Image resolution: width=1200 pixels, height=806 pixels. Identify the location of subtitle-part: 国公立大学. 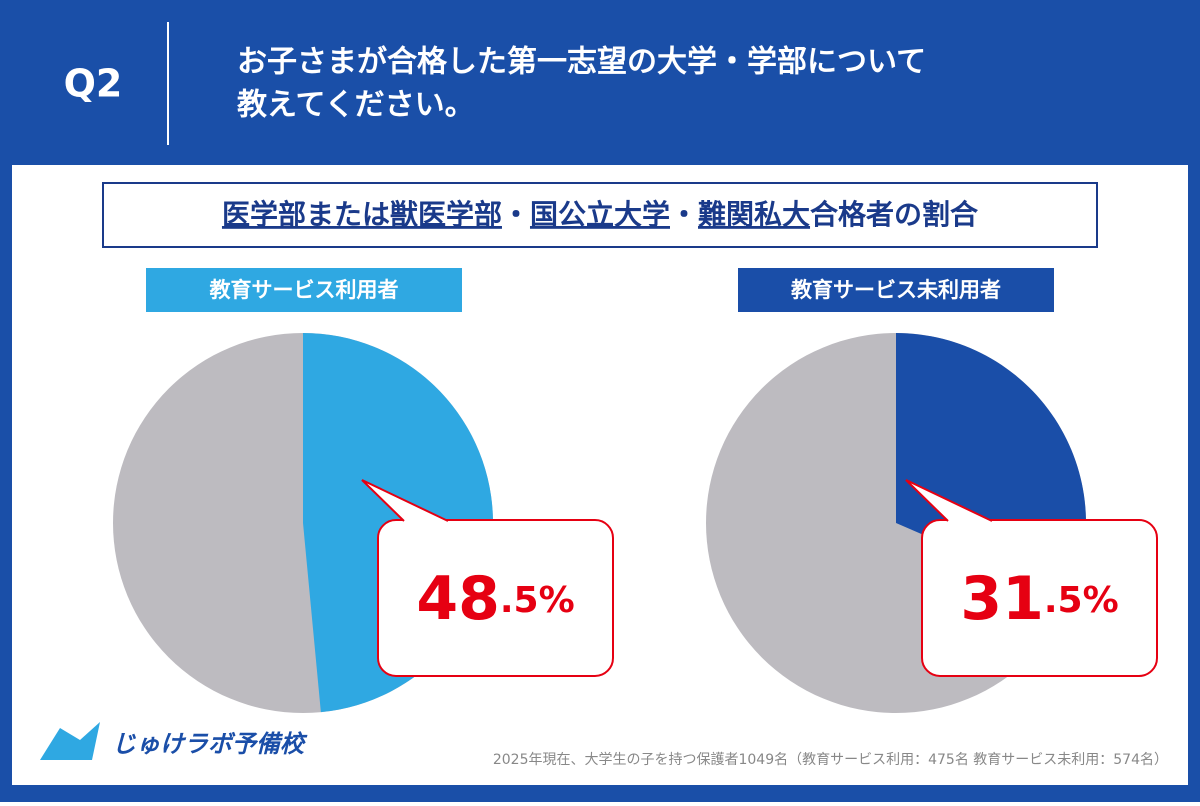
(600, 214).